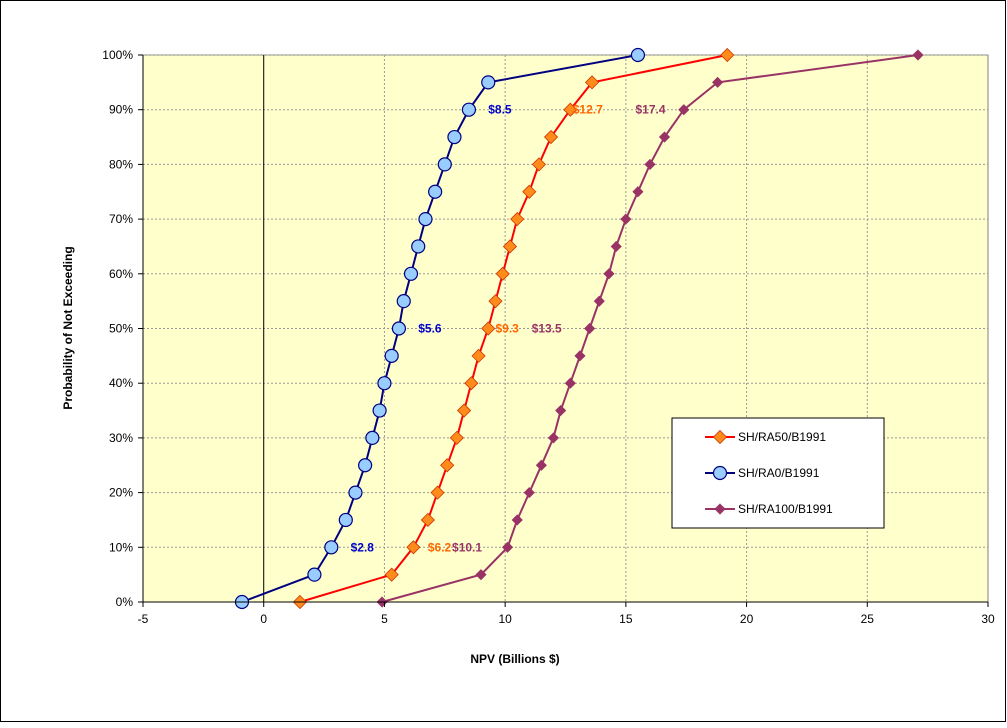 The image size is (1007, 728). What do you see at coordinates (566, 613) in the screenshot?
I see `x-tick-labels: -5 0 5 10 15 20 25 30` at bounding box center [566, 613].